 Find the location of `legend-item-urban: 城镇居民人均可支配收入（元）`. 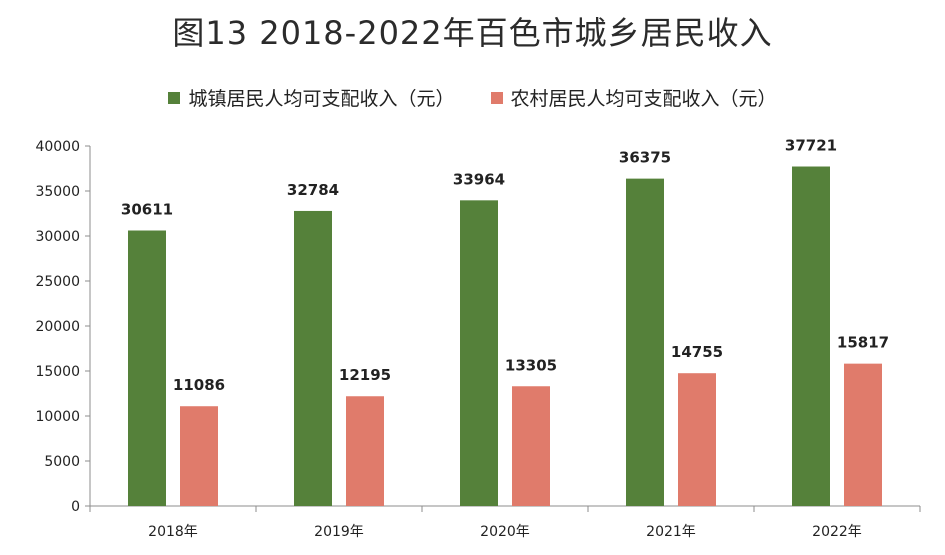

legend-item-urban: 城镇居民人均可支配收入（元） is located at coordinates (311, 97).